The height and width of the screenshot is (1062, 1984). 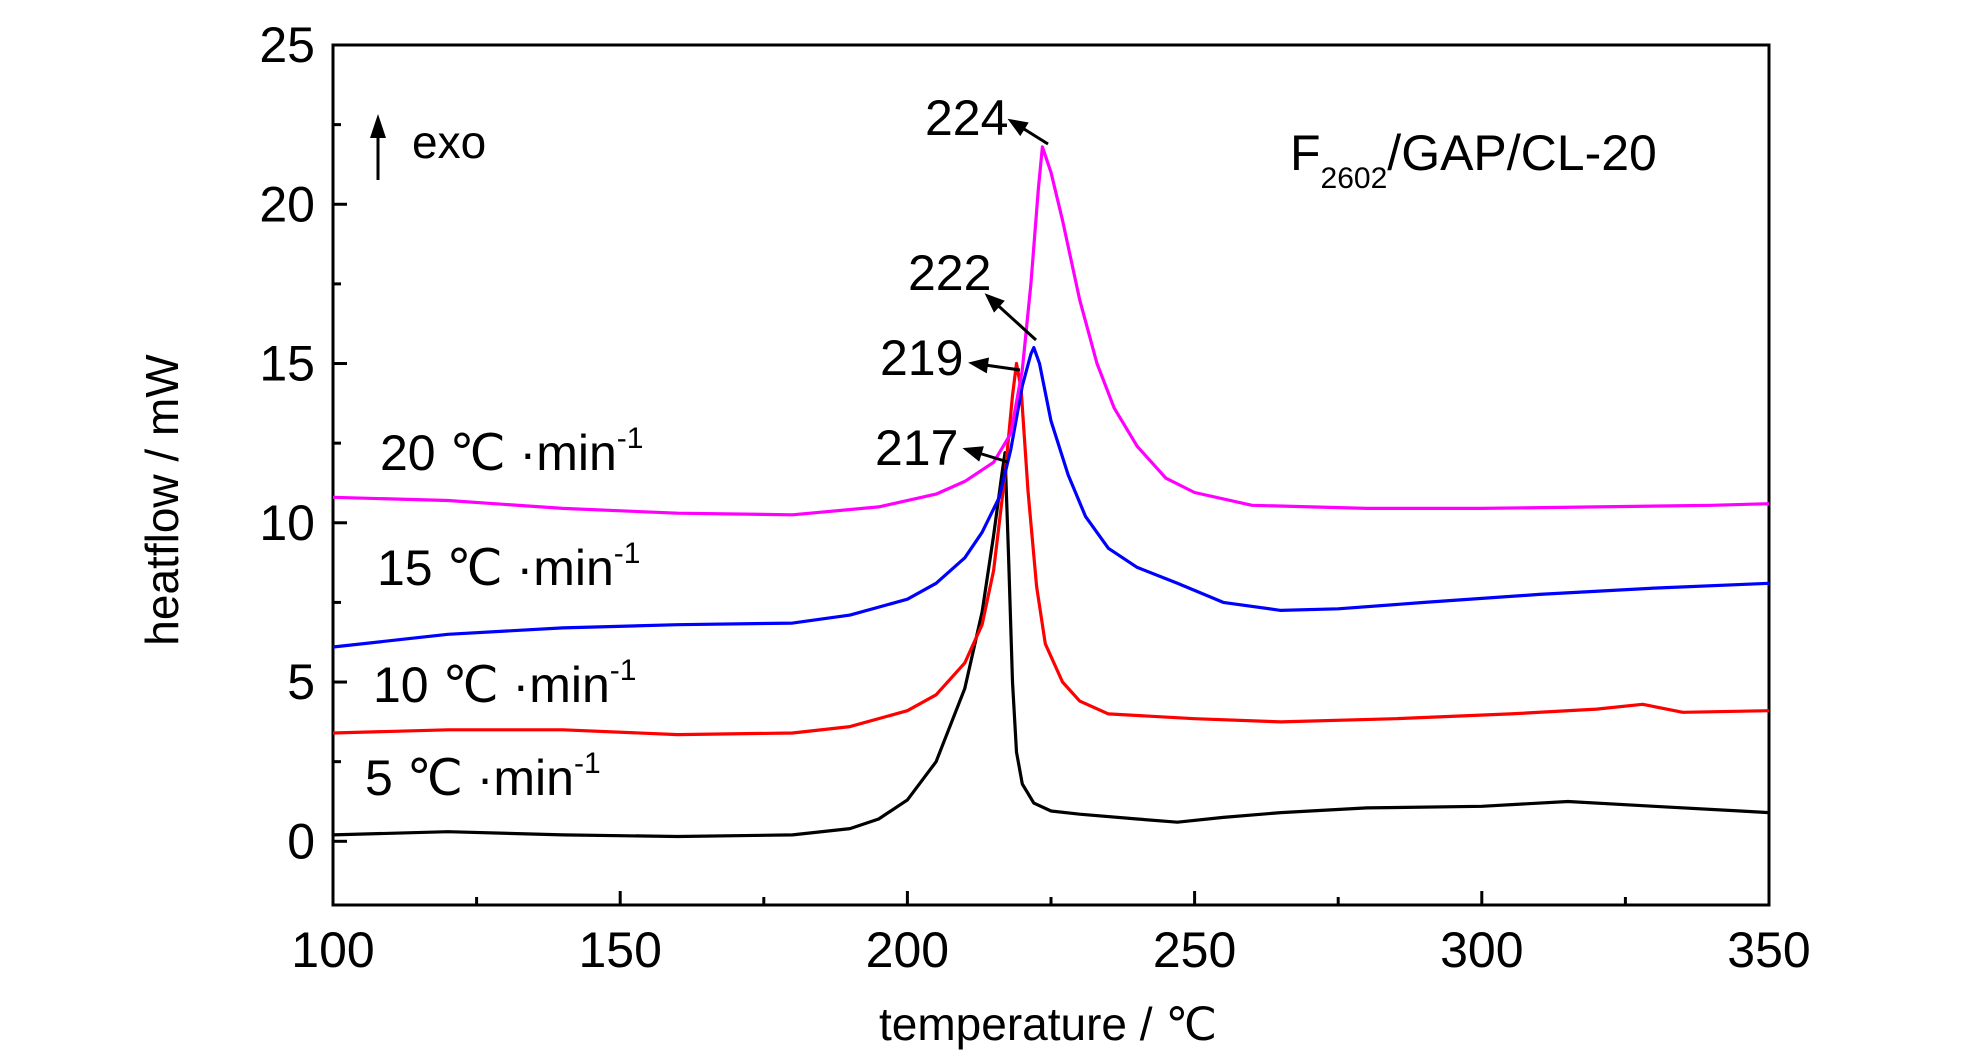 I want to click on y-tick-label: 25, so click(x=287, y=45).